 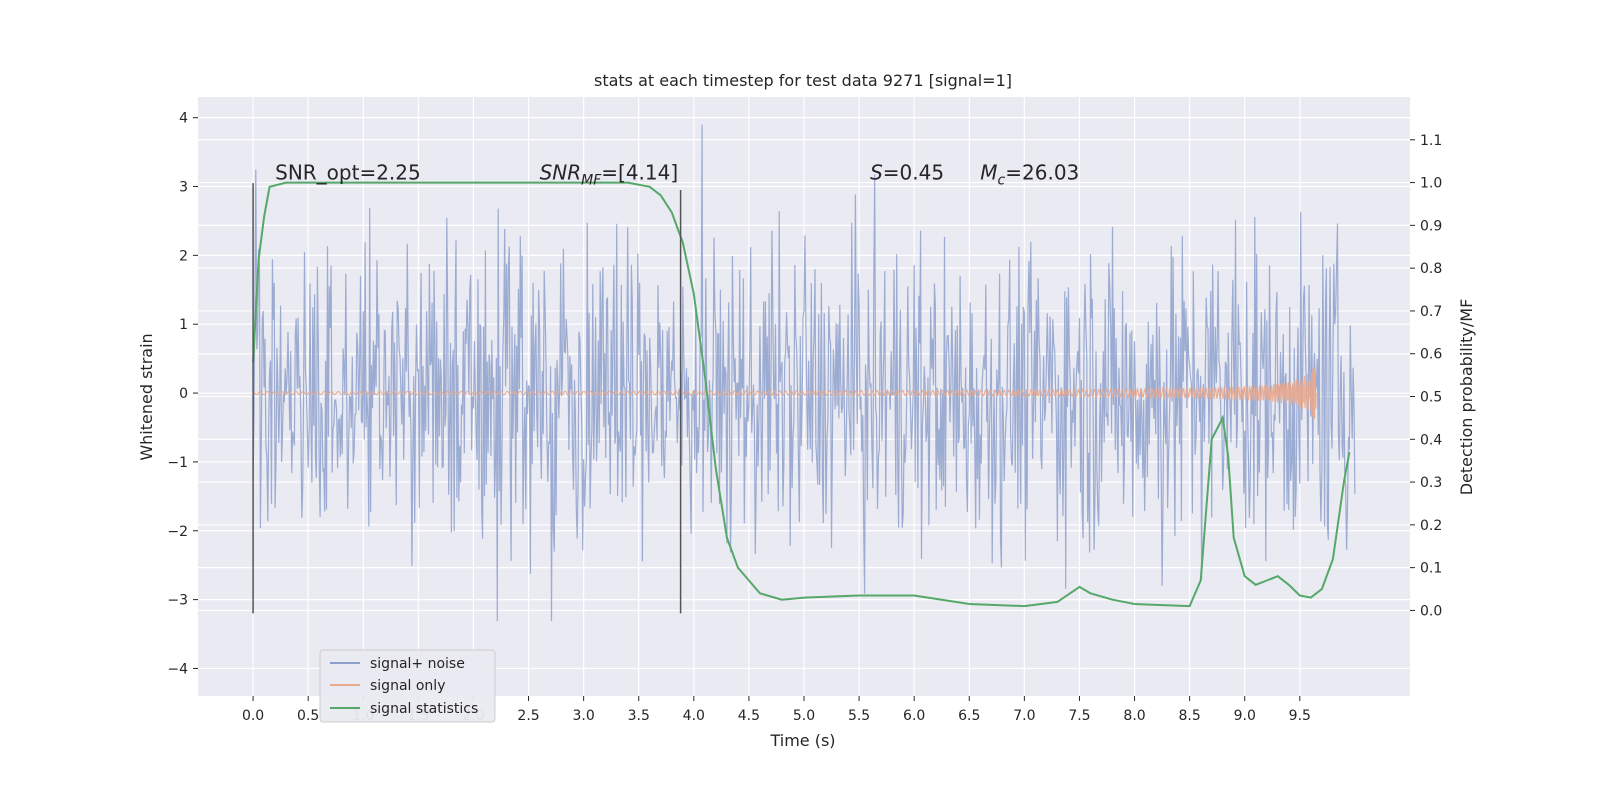 What do you see at coordinates (804, 716) in the screenshot?
I see `x-tick-label: 5.0` at bounding box center [804, 716].